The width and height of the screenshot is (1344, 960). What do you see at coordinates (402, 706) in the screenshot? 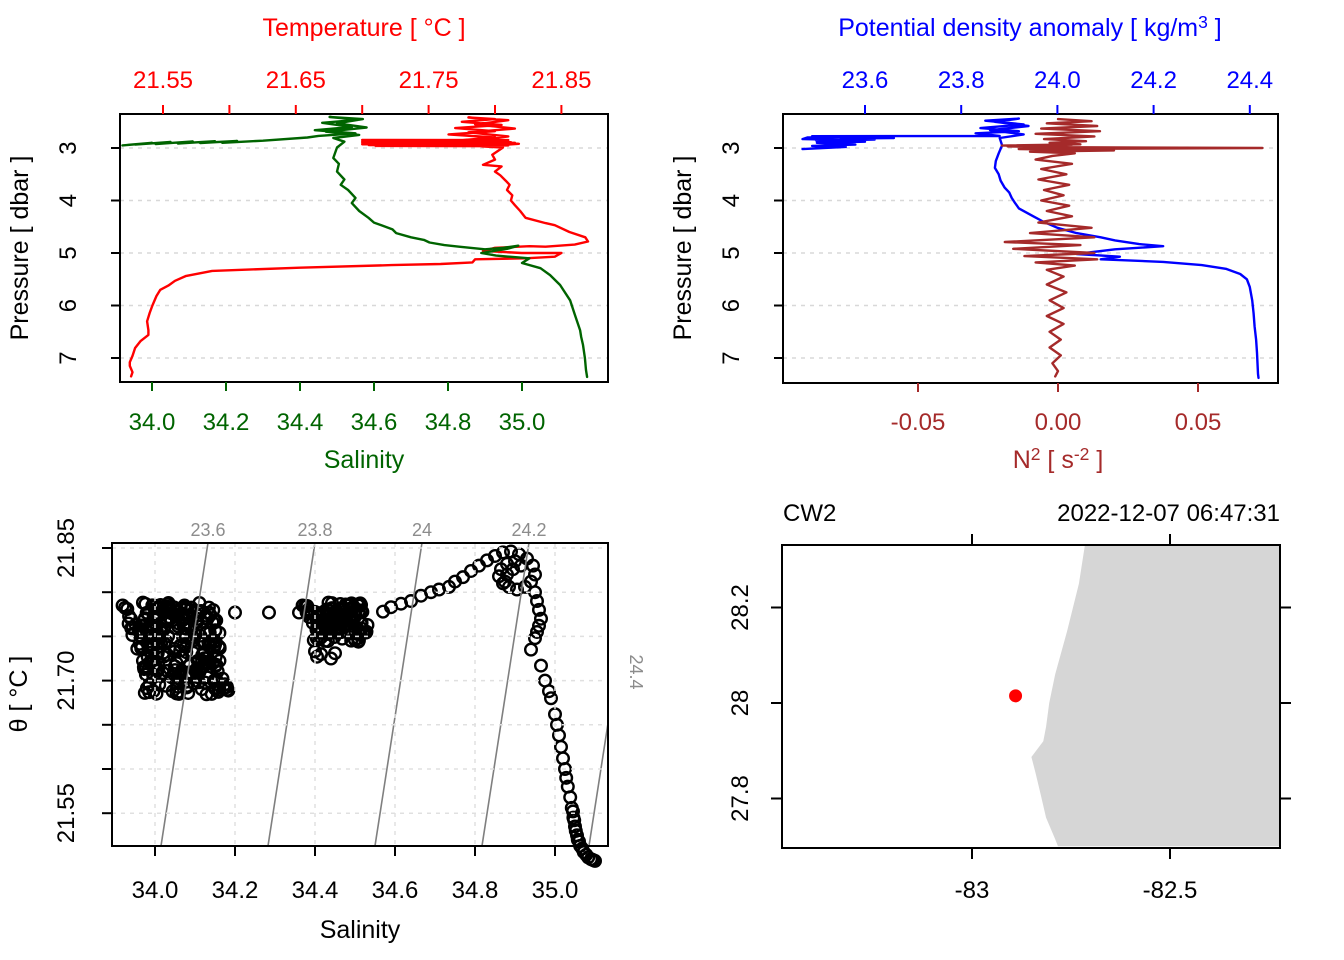
I see `ts-points` at bounding box center [402, 706].